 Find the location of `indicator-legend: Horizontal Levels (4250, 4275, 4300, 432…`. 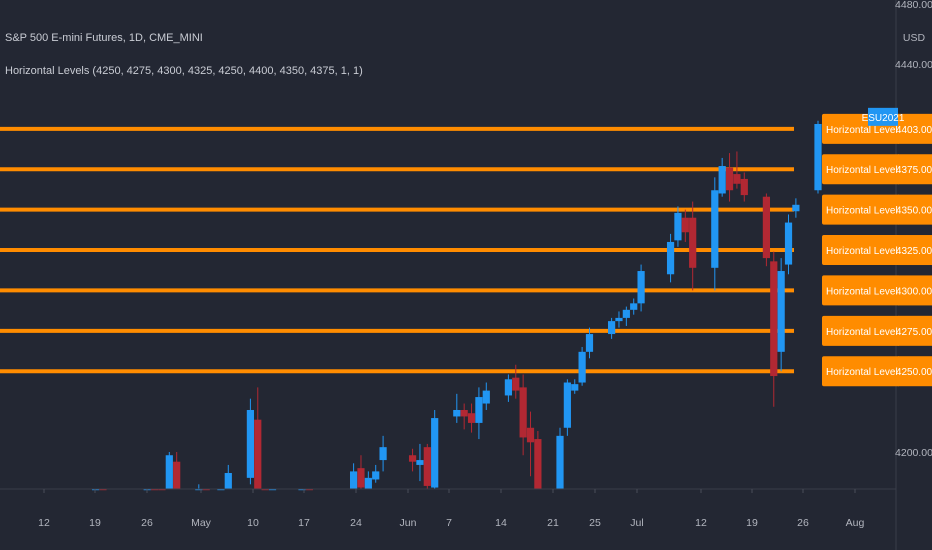

indicator-legend: Horizontal Levels (4250, 4275, 4300, 432… is located at coordinates (184, 71).